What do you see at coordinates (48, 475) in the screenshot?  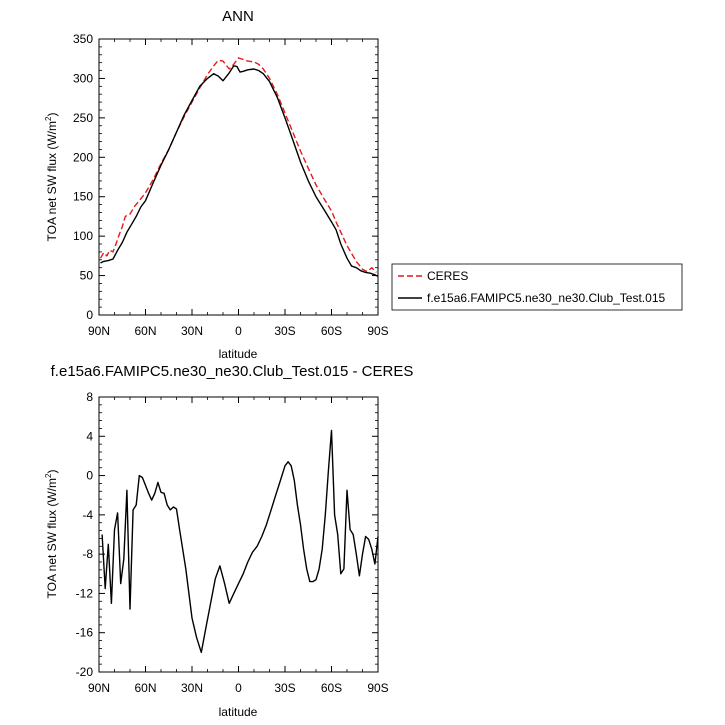 I see `bottom-y-axis-title-sup: 2` at bounding box center [48, 475].